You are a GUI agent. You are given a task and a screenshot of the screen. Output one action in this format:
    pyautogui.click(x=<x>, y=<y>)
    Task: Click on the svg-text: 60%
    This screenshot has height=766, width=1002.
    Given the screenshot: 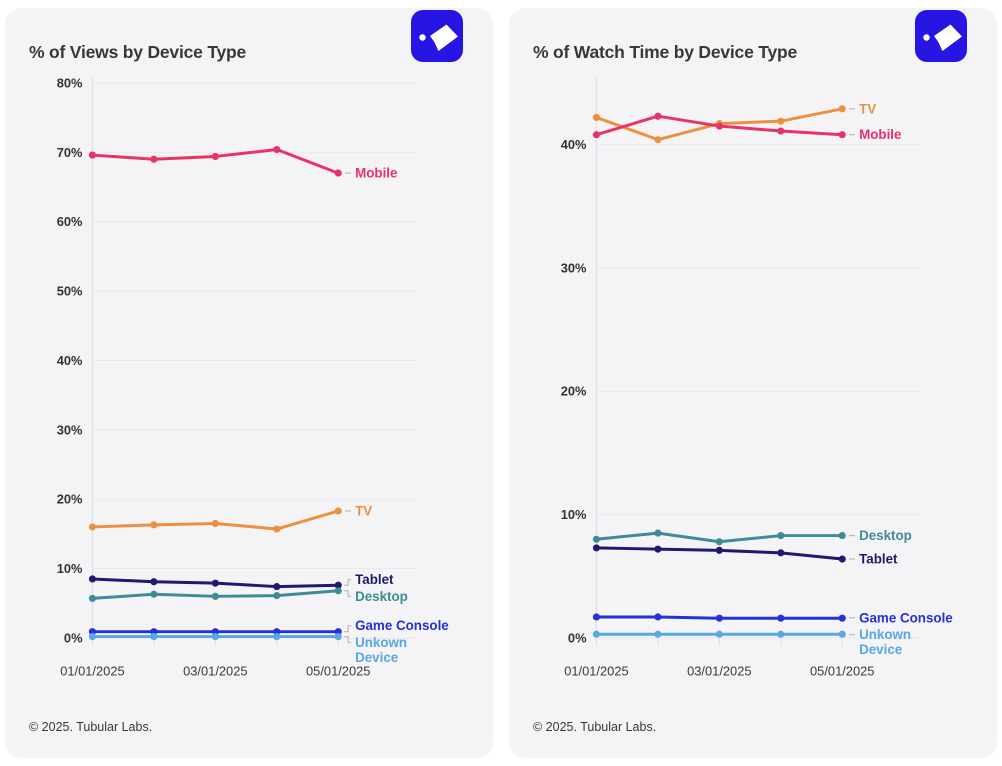 What is the action you would take?
    pyautogui.click(x=70, y=221)
    